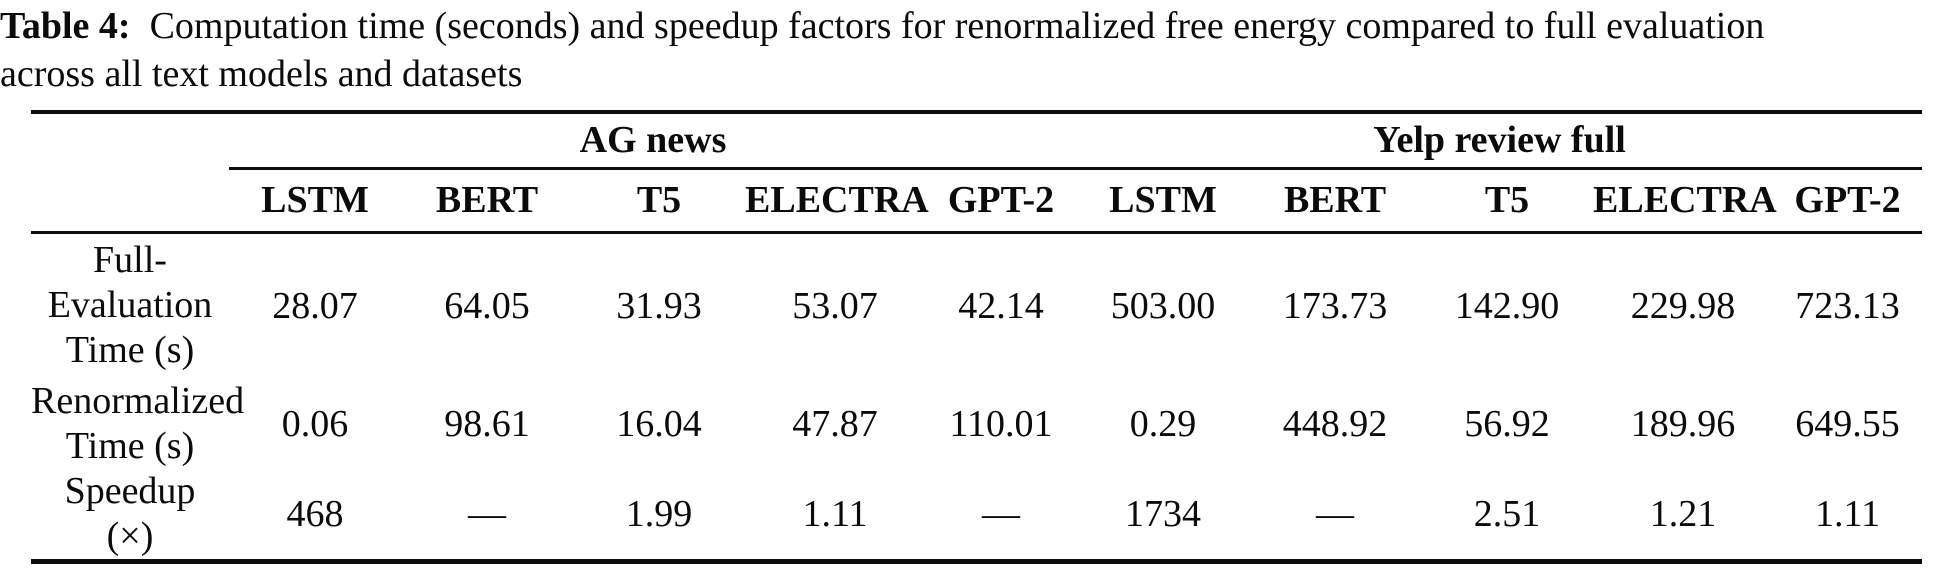 The width and height of the screenshot is (1952, 580). Describe the element at coordinates (487, 423) in the screenshot. I see `value-cell: 98.61` at that location.